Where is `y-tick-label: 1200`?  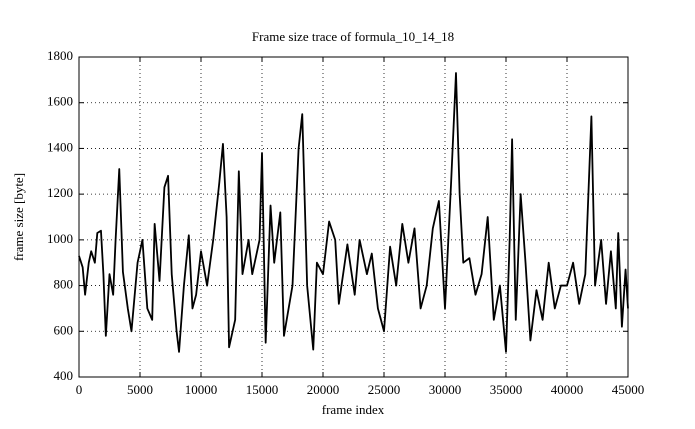 y-tick-label: 1200 is located at coordinates (60, 192).